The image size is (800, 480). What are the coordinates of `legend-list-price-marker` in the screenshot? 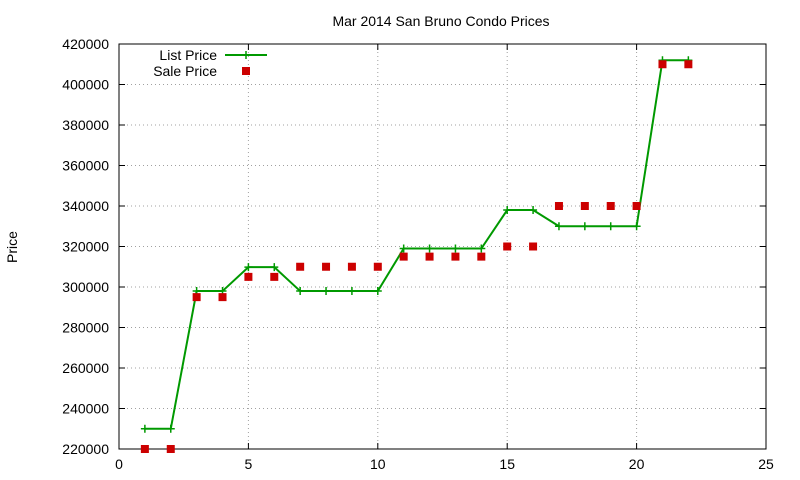 It's located at (246, 55).